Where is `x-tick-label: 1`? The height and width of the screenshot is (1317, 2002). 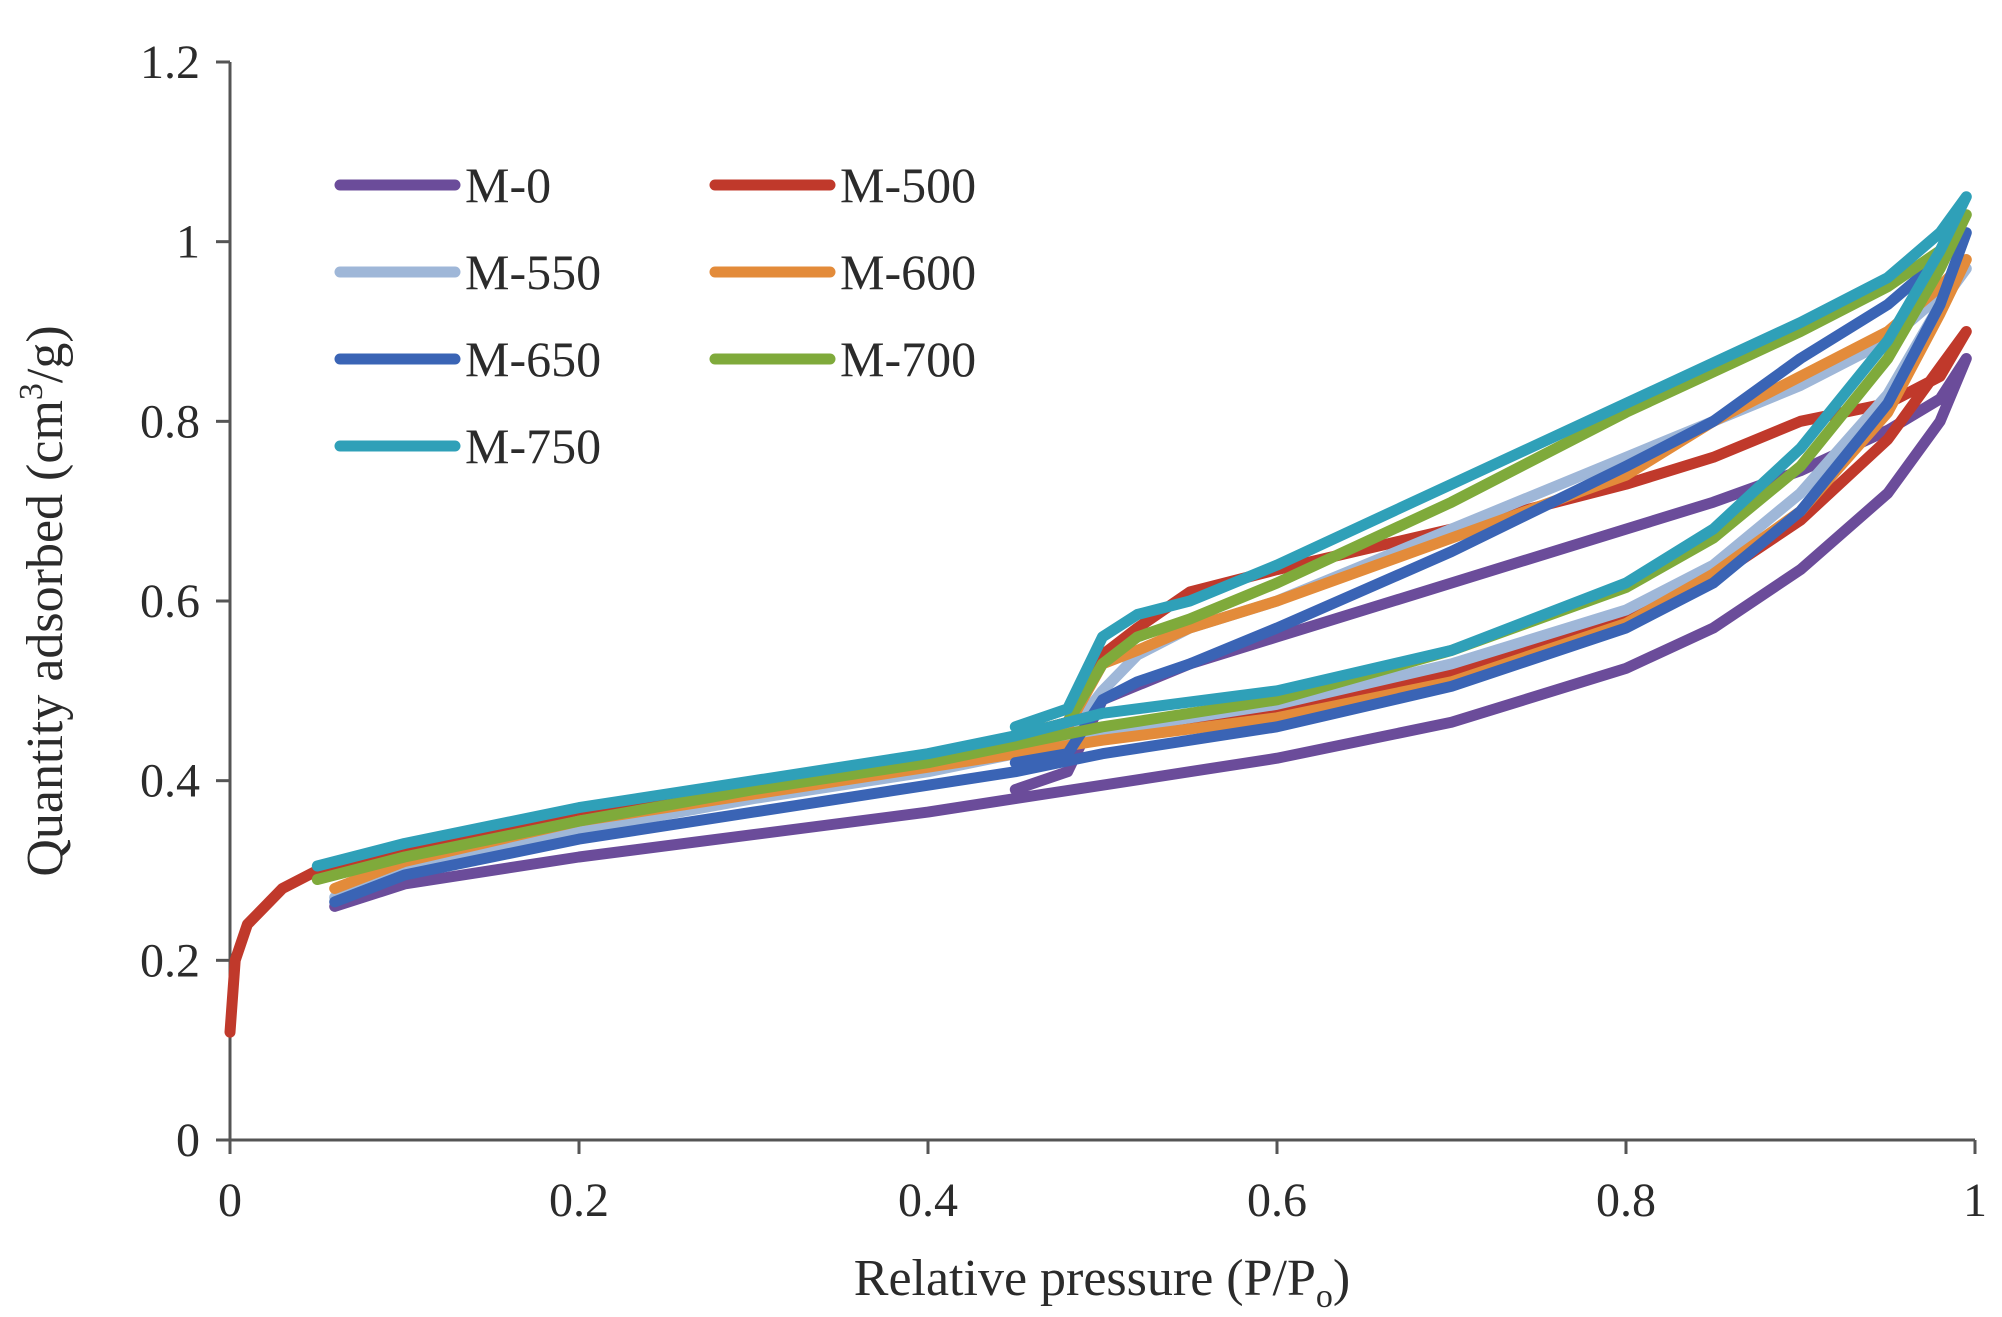 x-tick-label: 1 is located at coordinates (1975, 1200).